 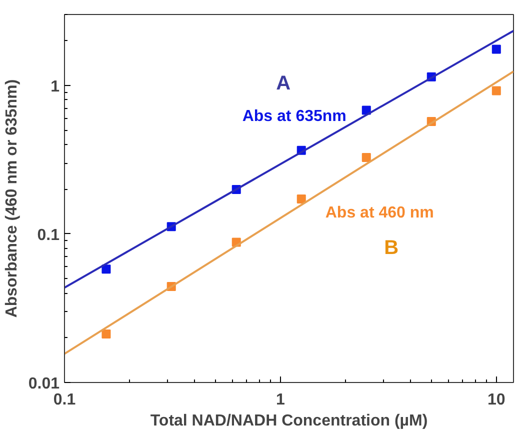 I want to click on x-tick-label: 1, so click(x=280, y=400).